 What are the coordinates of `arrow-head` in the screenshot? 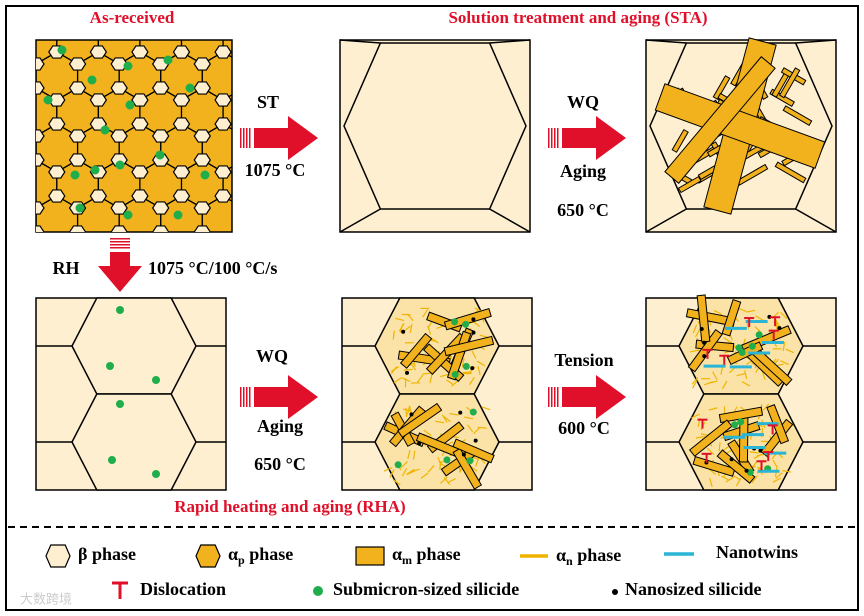 It's located at (286, 138).